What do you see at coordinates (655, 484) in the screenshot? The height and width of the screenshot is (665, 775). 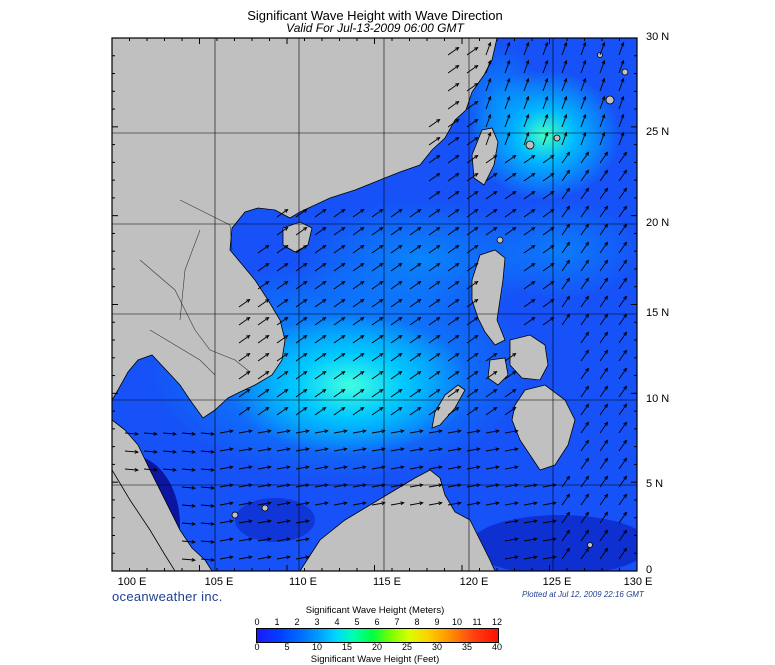 I see `lat-label-5n: 5 N` at bounding box center [655, 484].